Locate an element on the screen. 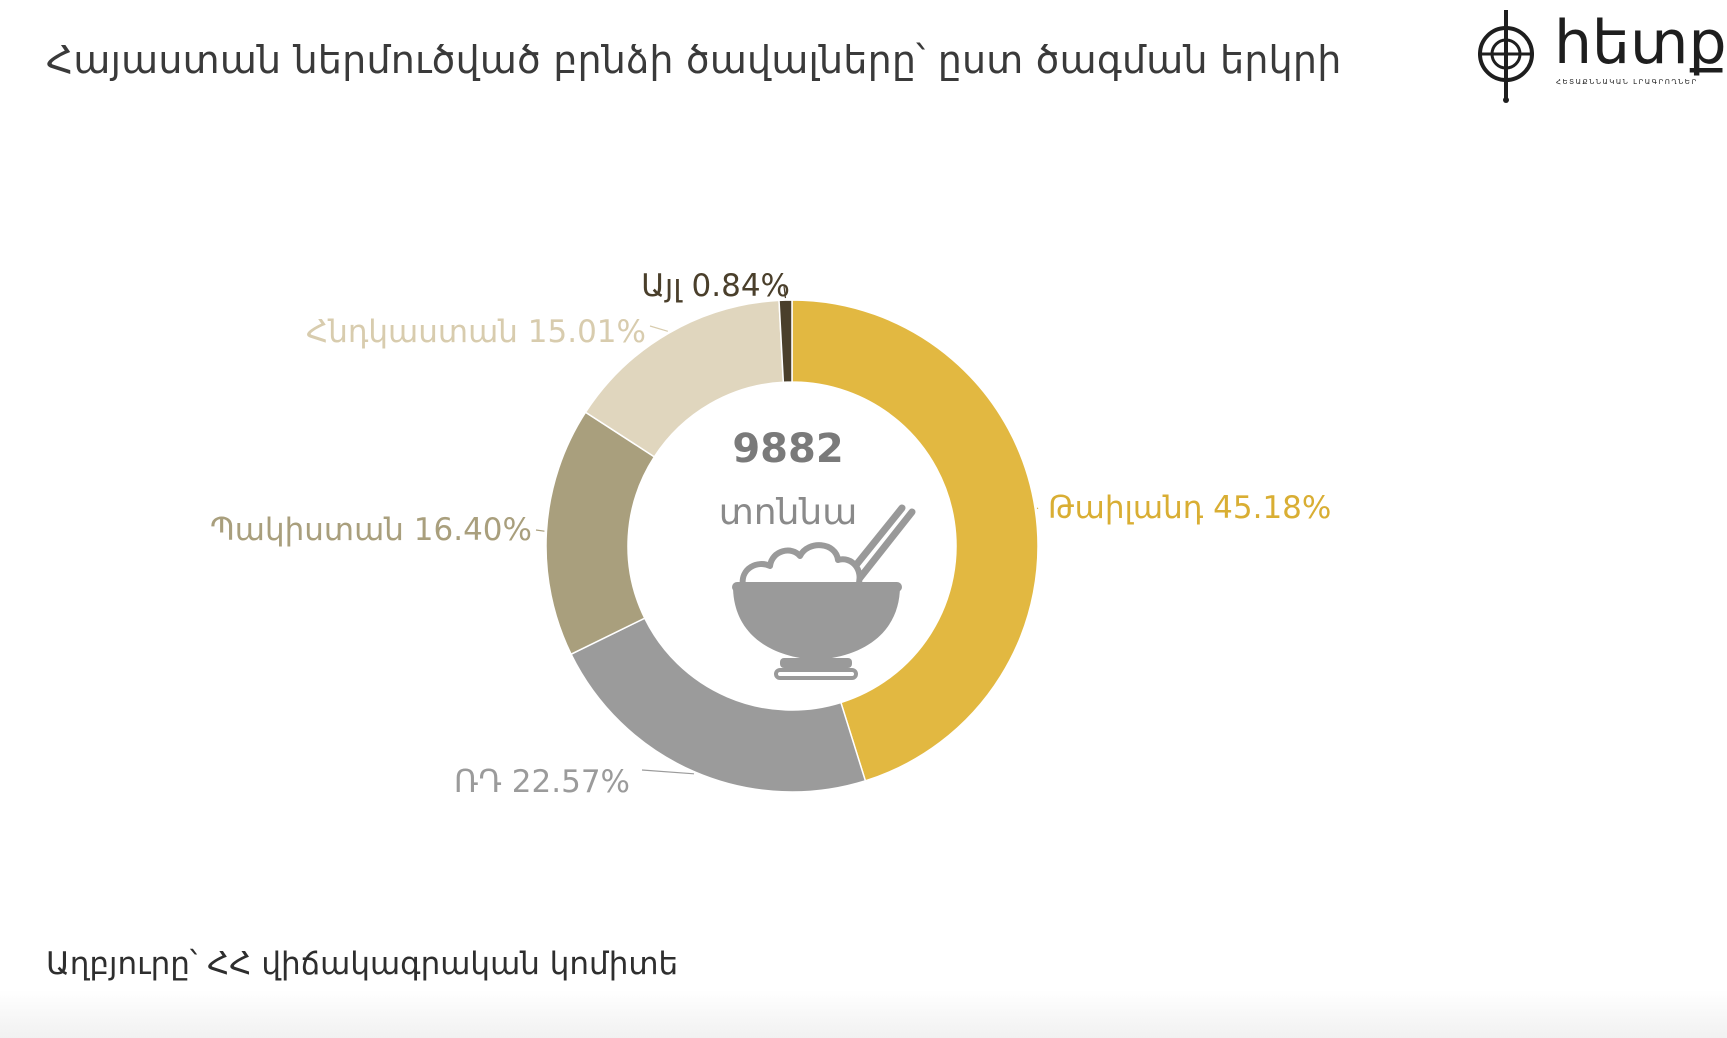 This screenshot has height=1038, width=1727. slices-group is located at coordinates (792, 546).